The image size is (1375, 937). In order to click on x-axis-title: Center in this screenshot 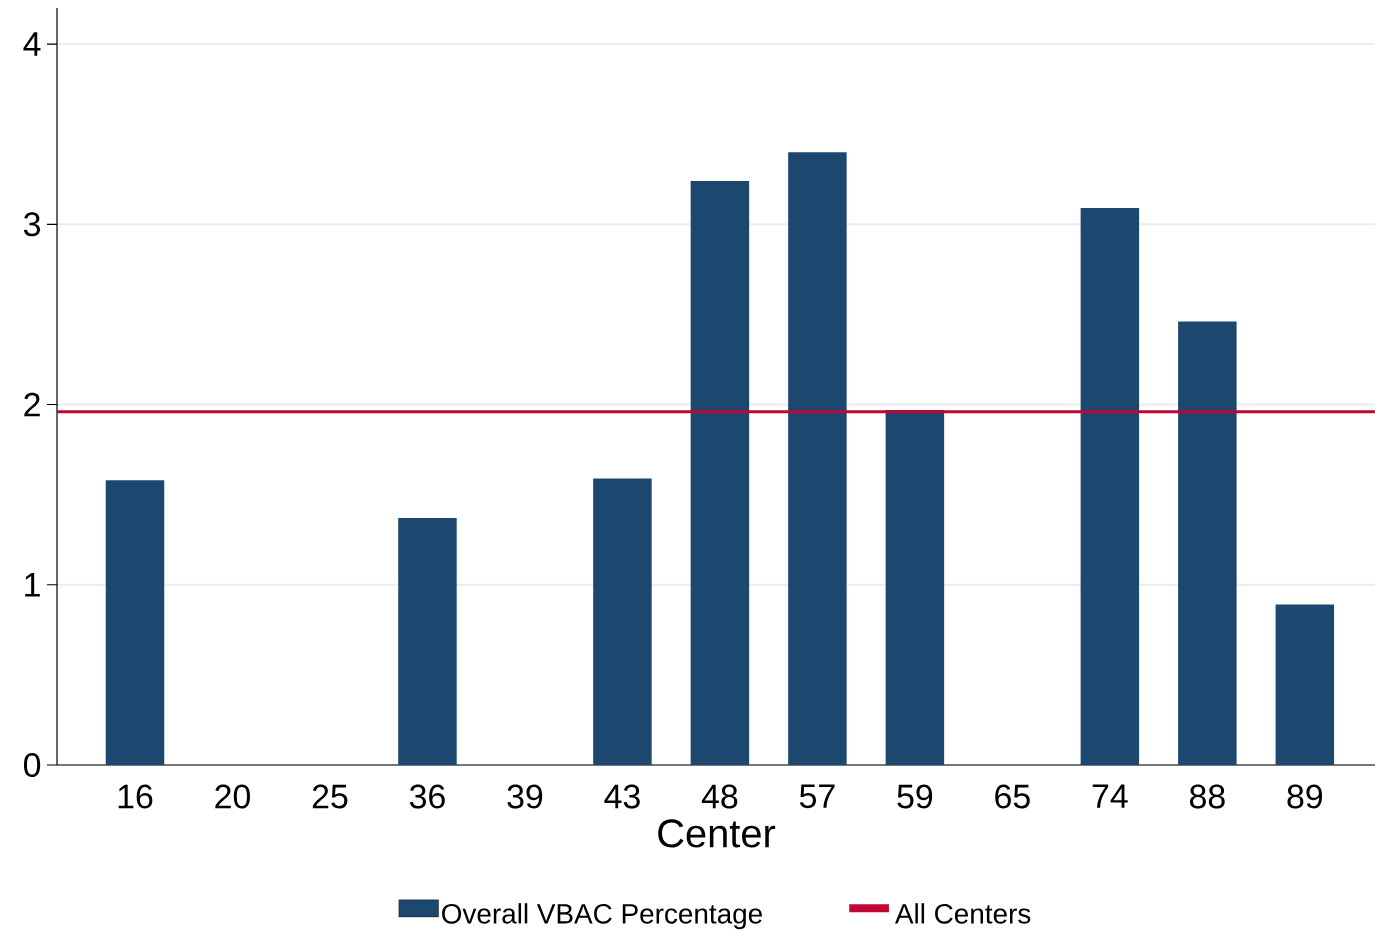, I will do `click(717, 833)`.